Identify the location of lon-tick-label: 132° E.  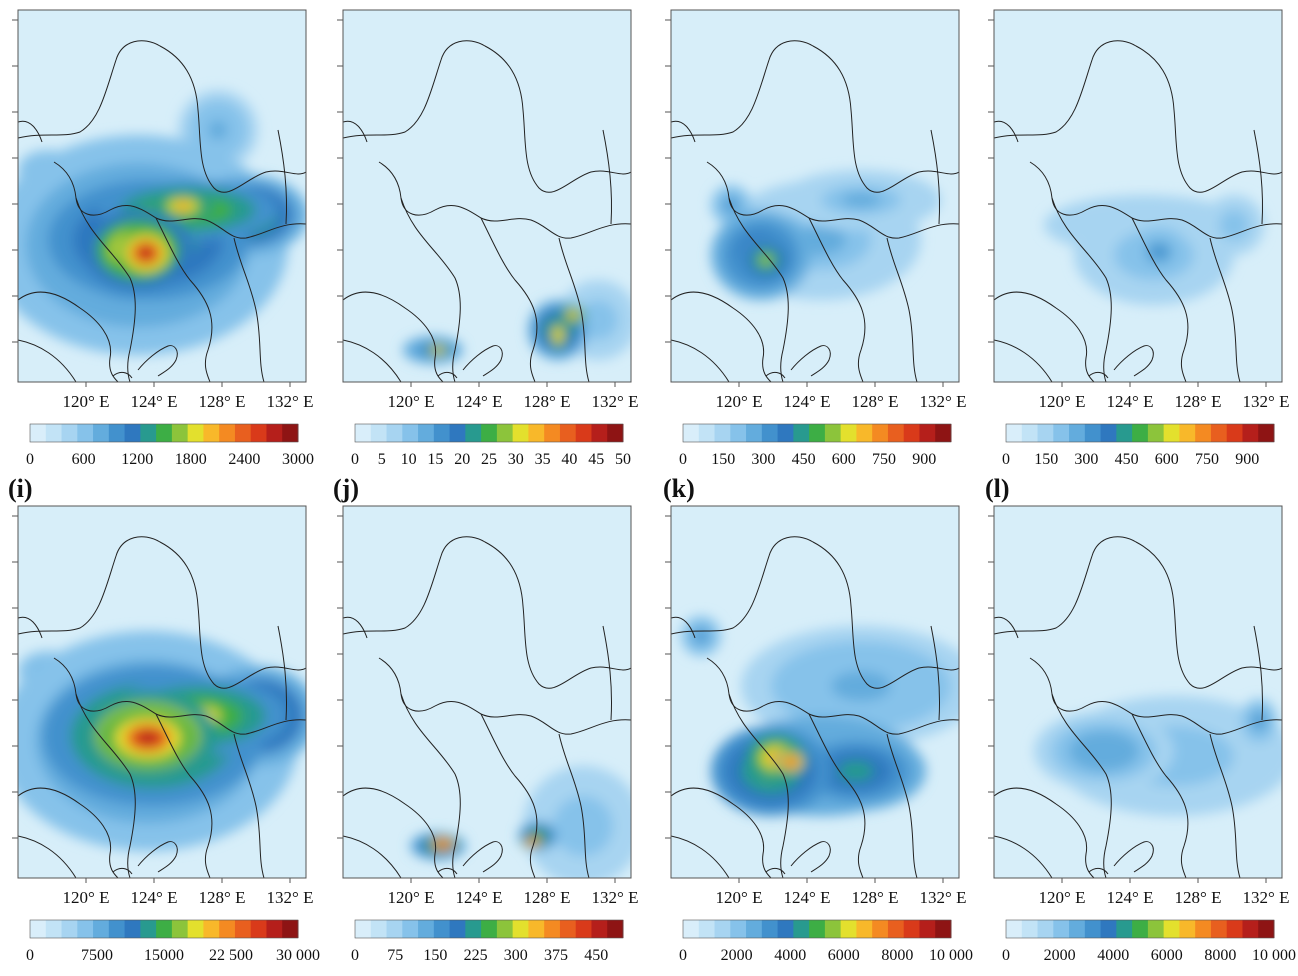
(1266, 401).